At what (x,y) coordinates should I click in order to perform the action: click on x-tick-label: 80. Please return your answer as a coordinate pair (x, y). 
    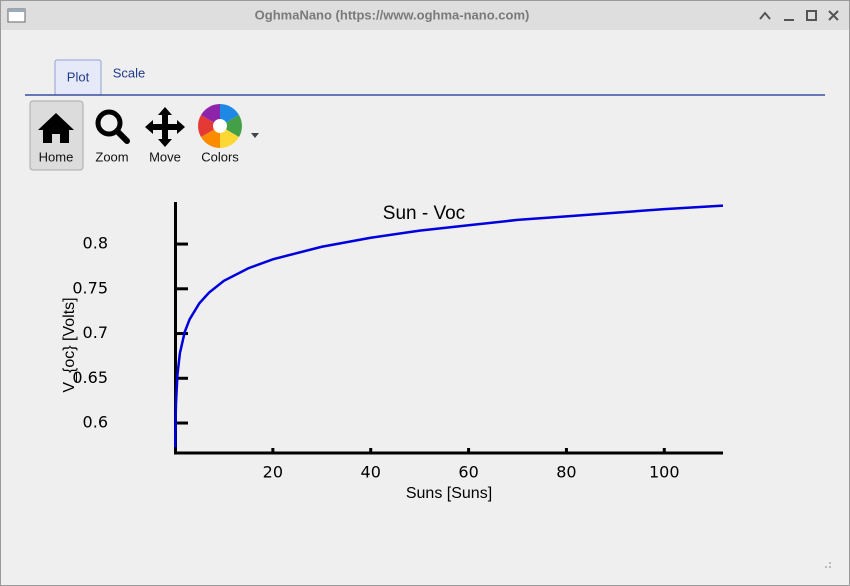
    Looking at the image, I should click on (566, 472).